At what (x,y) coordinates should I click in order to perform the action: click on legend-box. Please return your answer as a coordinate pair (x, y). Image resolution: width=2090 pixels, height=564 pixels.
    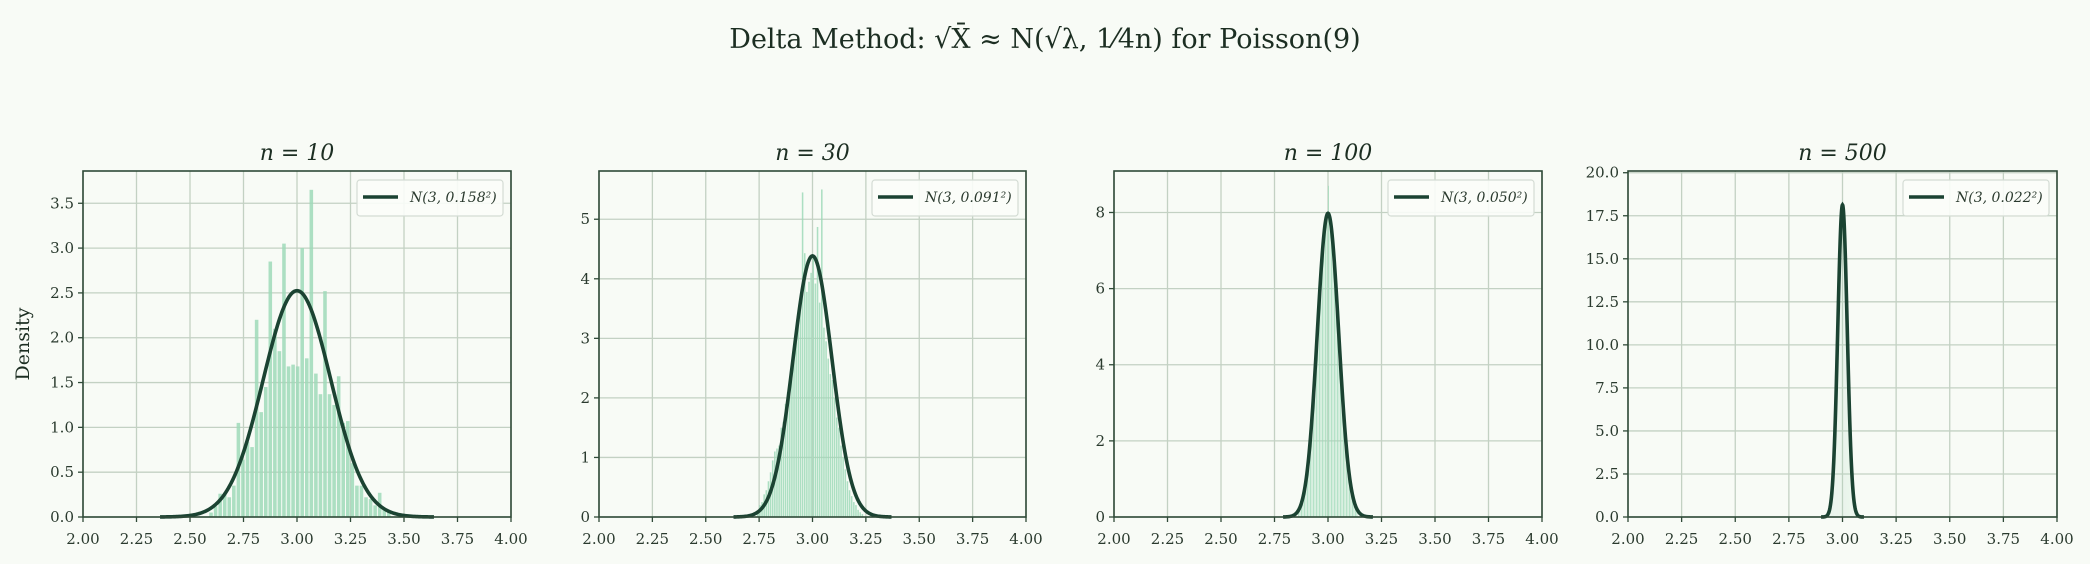
    Looking at the image, I should click on (1976, 198).